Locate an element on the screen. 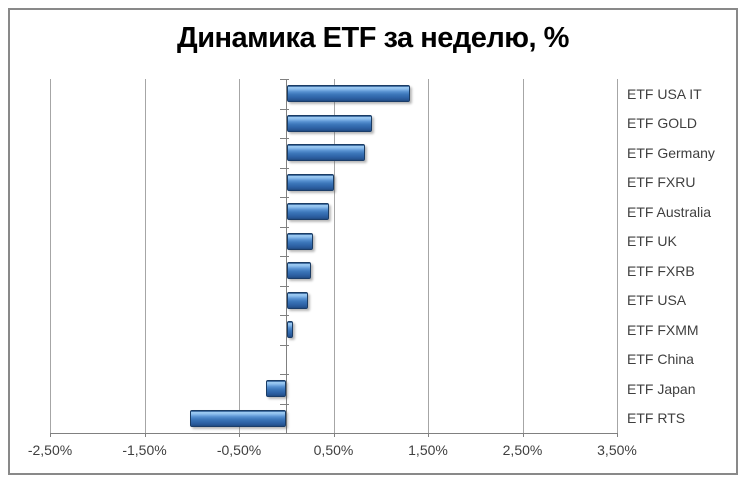 The image size is (746, 483). bar-etf-japan is located at coordinates (276, 389).